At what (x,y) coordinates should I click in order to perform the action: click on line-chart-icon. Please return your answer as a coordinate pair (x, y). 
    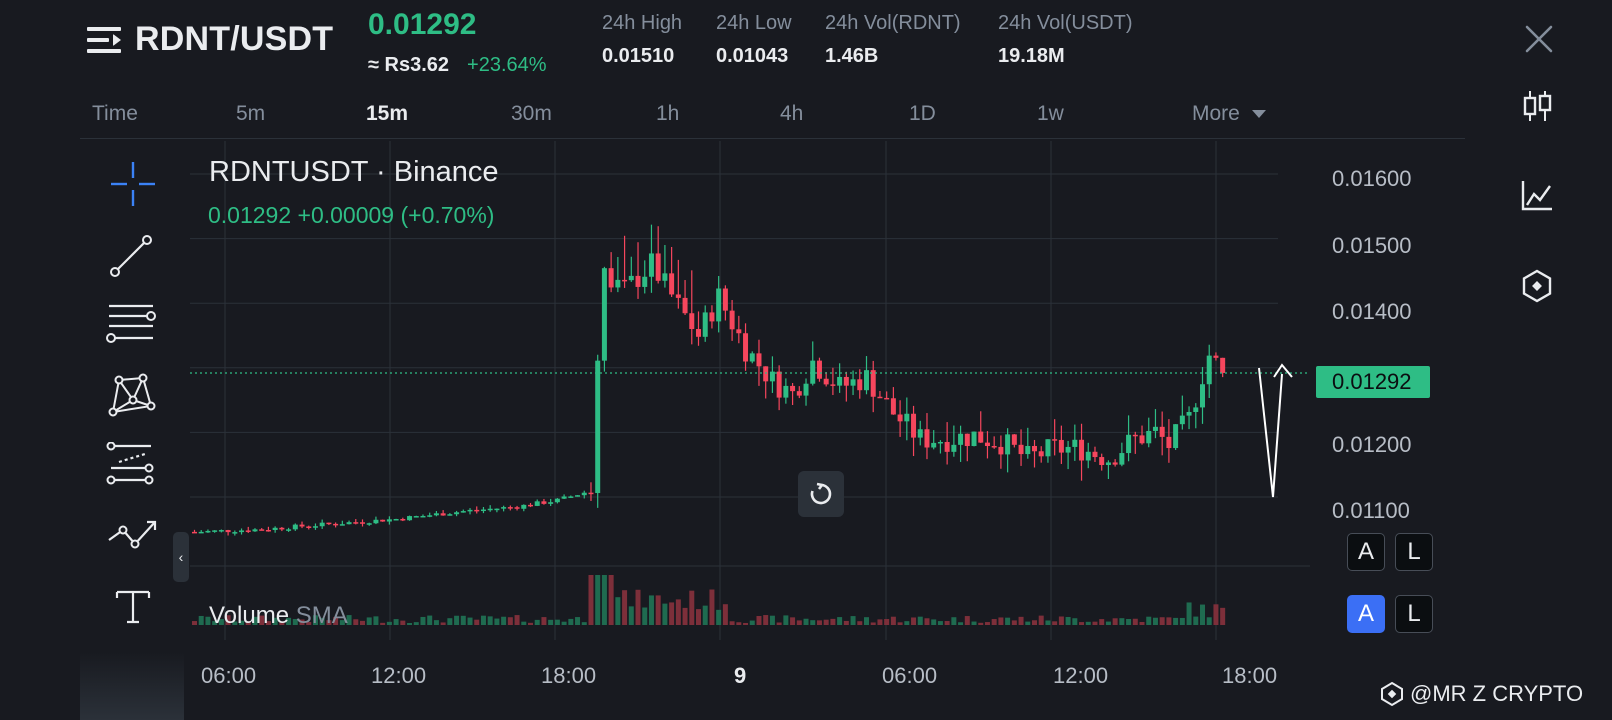
    Looking at the image, I should click on (1537, 196).